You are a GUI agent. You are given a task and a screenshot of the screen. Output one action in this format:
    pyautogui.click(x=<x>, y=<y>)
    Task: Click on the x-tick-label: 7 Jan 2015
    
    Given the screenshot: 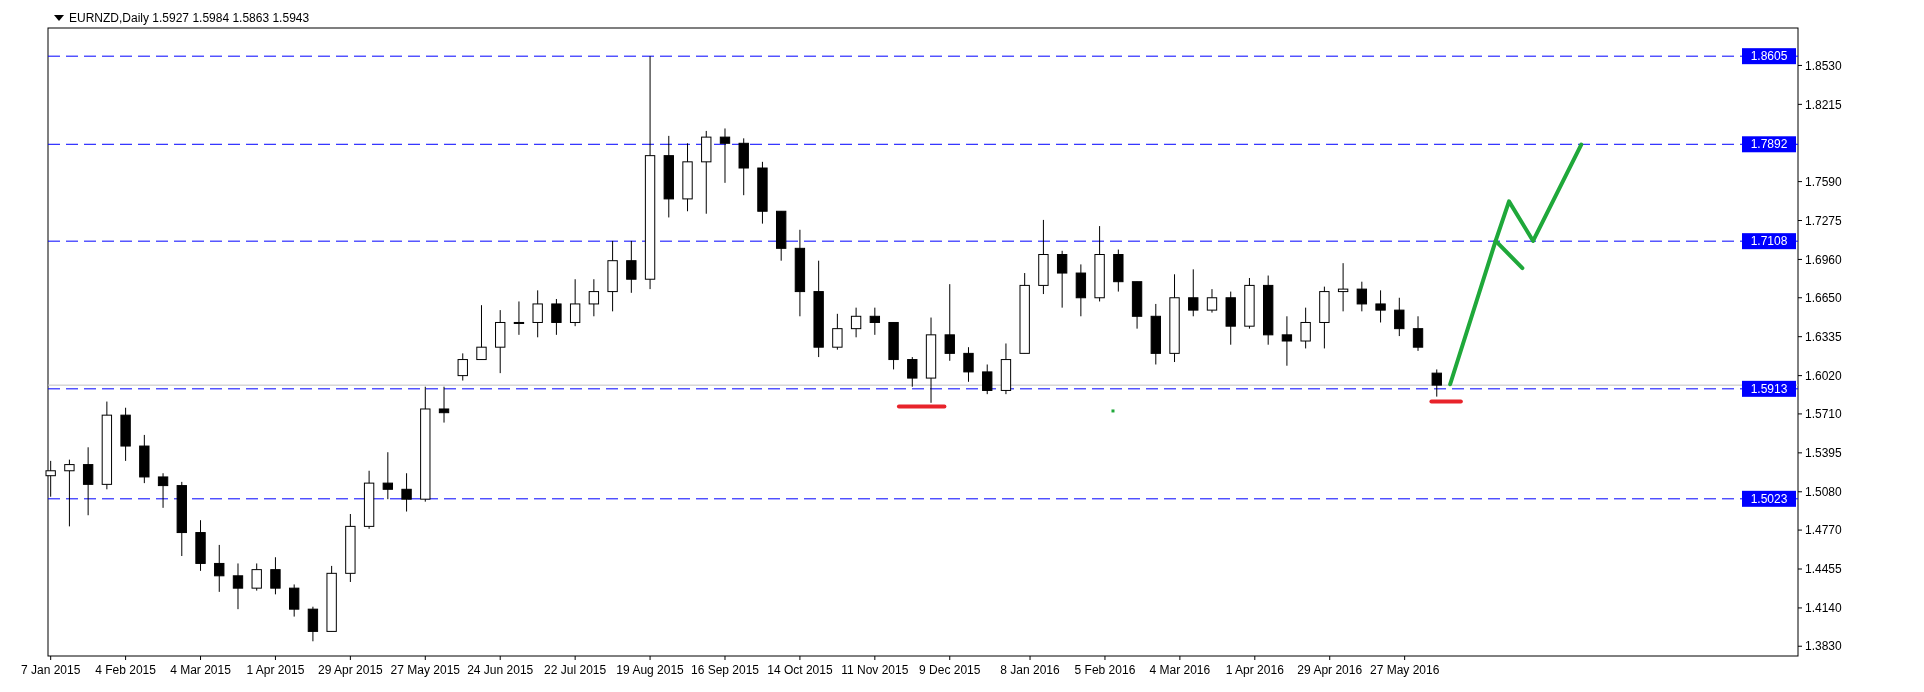 What is the action you would take?
    pyautogui.click(x=50, y=670)
    